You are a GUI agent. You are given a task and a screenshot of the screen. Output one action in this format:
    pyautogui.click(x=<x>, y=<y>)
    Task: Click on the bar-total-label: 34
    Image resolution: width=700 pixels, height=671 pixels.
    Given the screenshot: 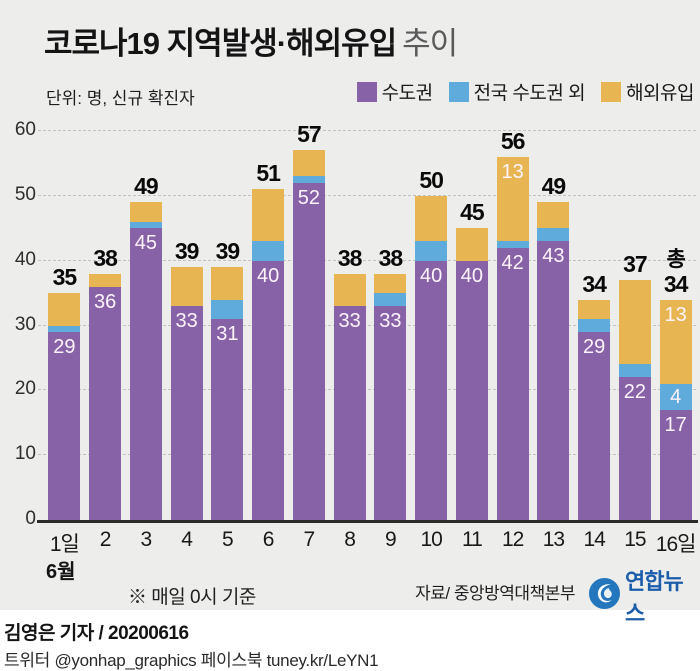 What is the action you would take?
    pyautogui.click(x=594, y=284)
    